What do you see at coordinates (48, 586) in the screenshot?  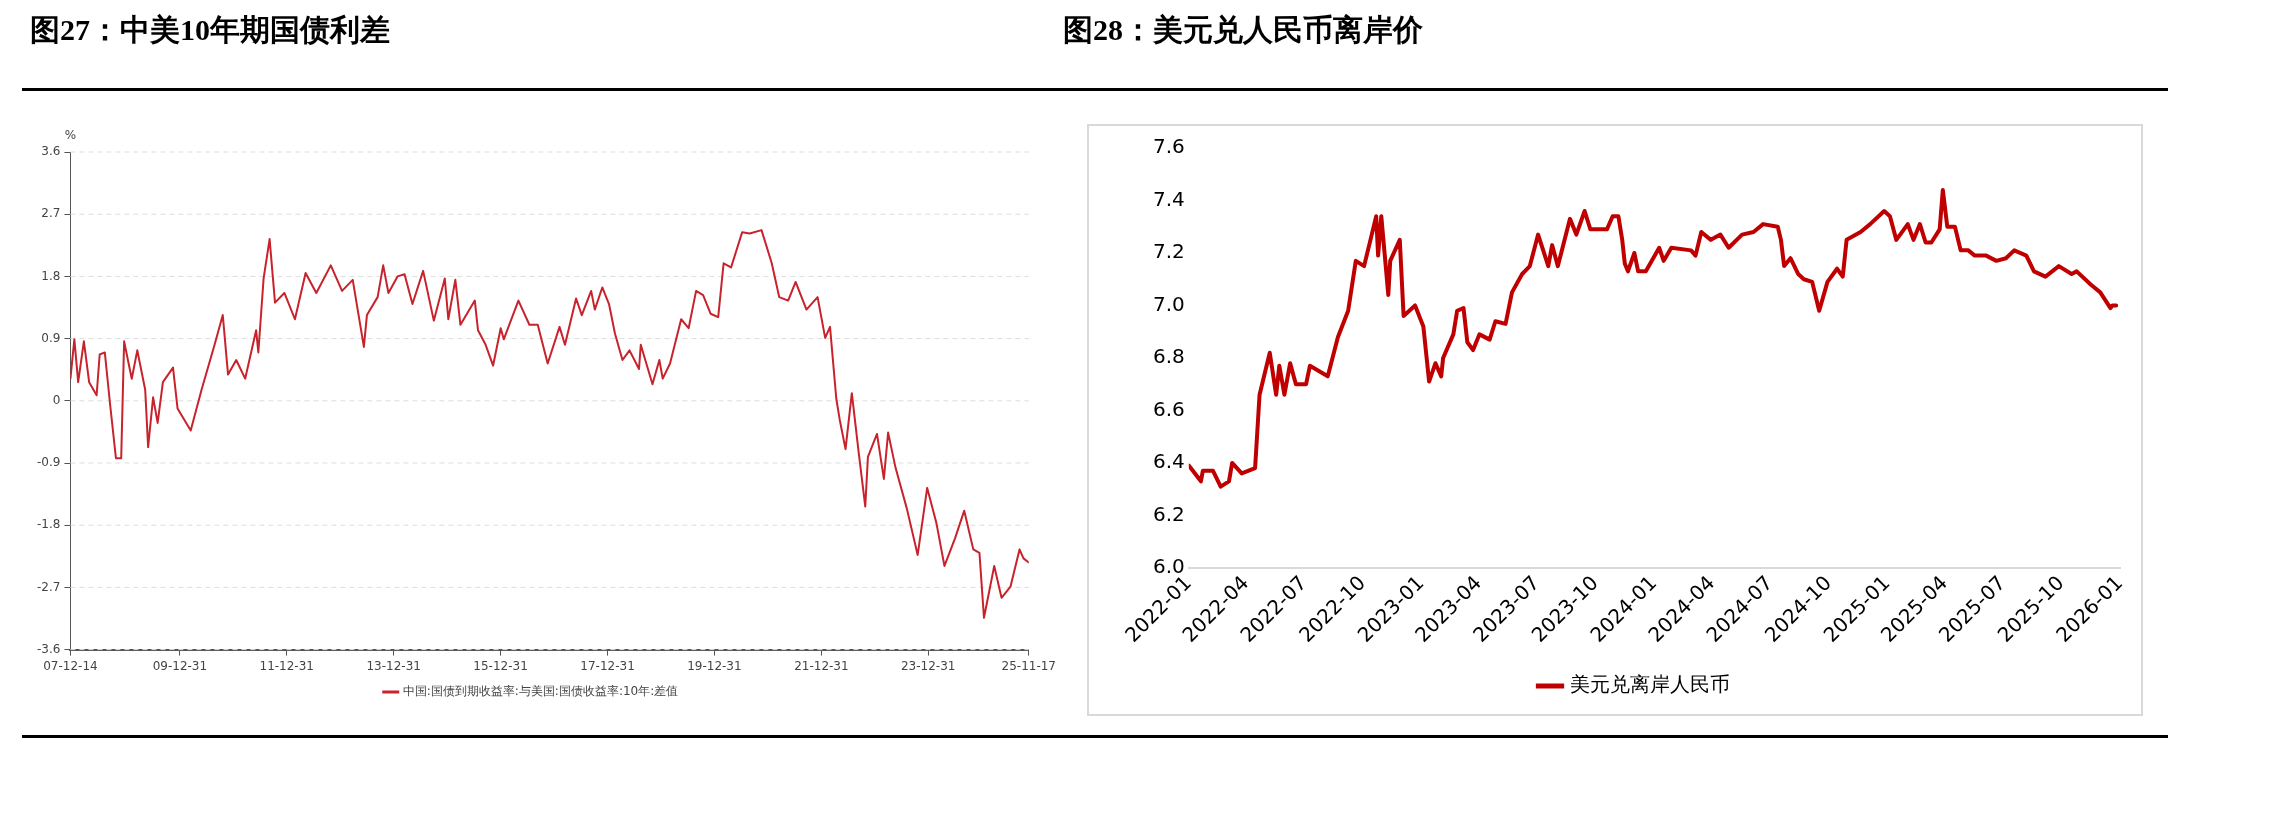 I see `y-tick-label: -2.7` at bounding box center [48, 586].